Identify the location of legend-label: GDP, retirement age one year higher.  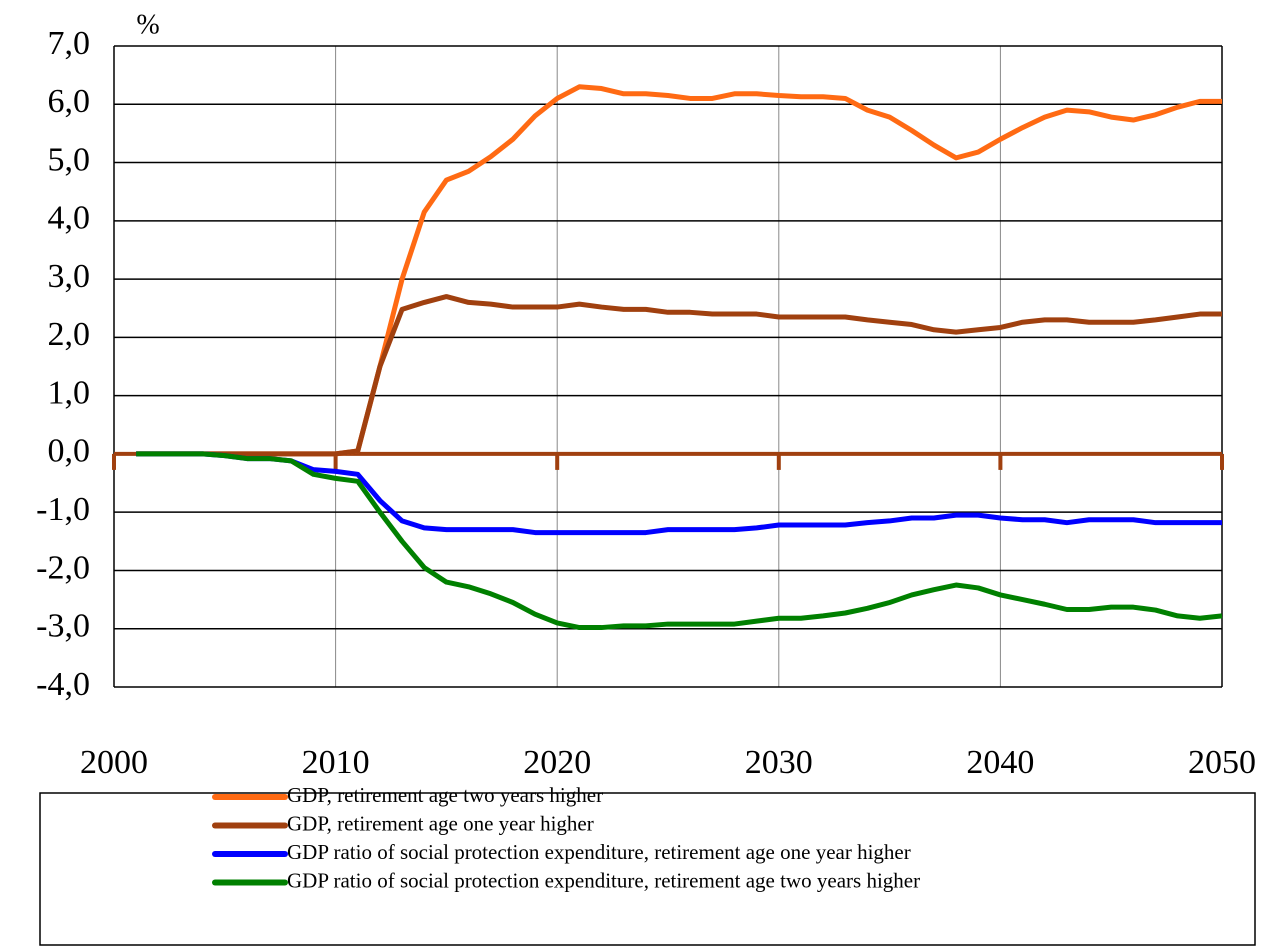
(440, 823).